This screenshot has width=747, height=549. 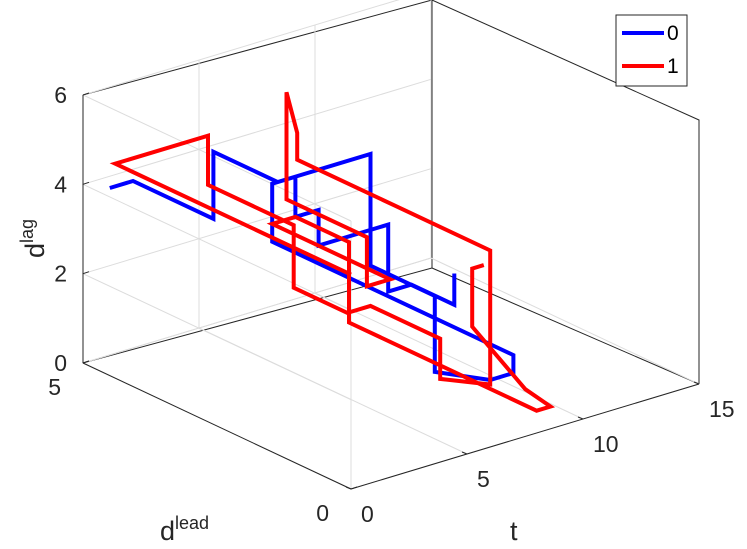 I want to click on z-axis-label-base: d, so click(x=35, y=250).